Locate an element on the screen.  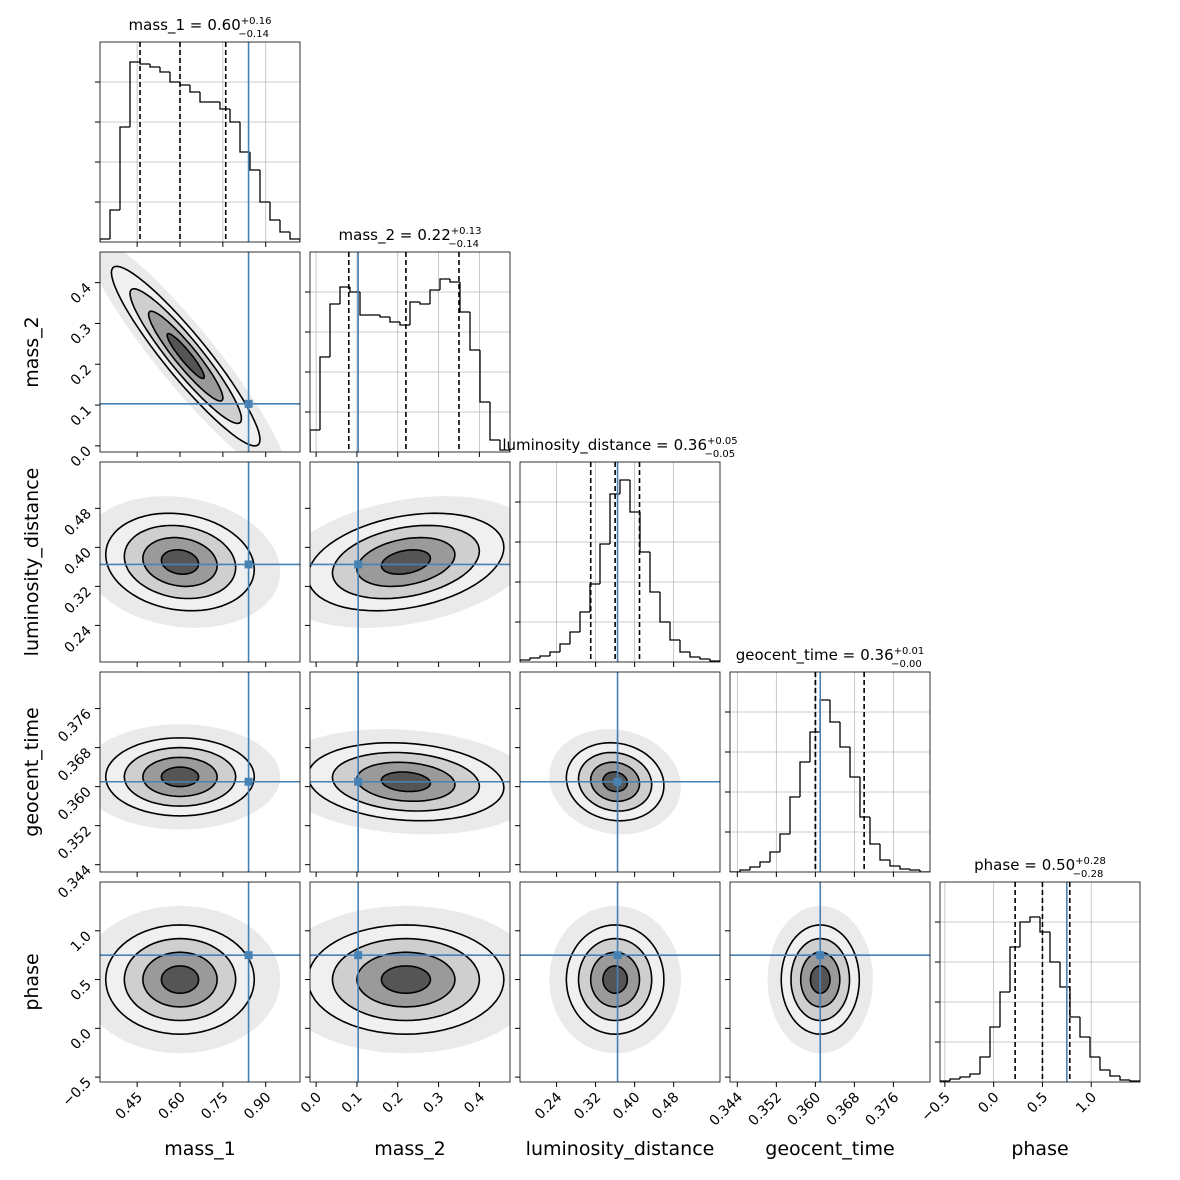
title-median: 0.50 is located at coordinates (1058, 865).